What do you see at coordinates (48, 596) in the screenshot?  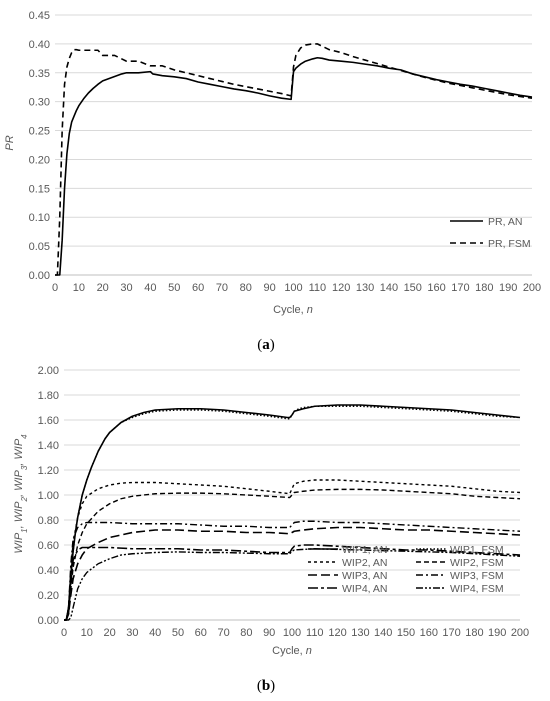 I see `chart-b-y-tick-label: 0.20` at bounding box center [48, 596].